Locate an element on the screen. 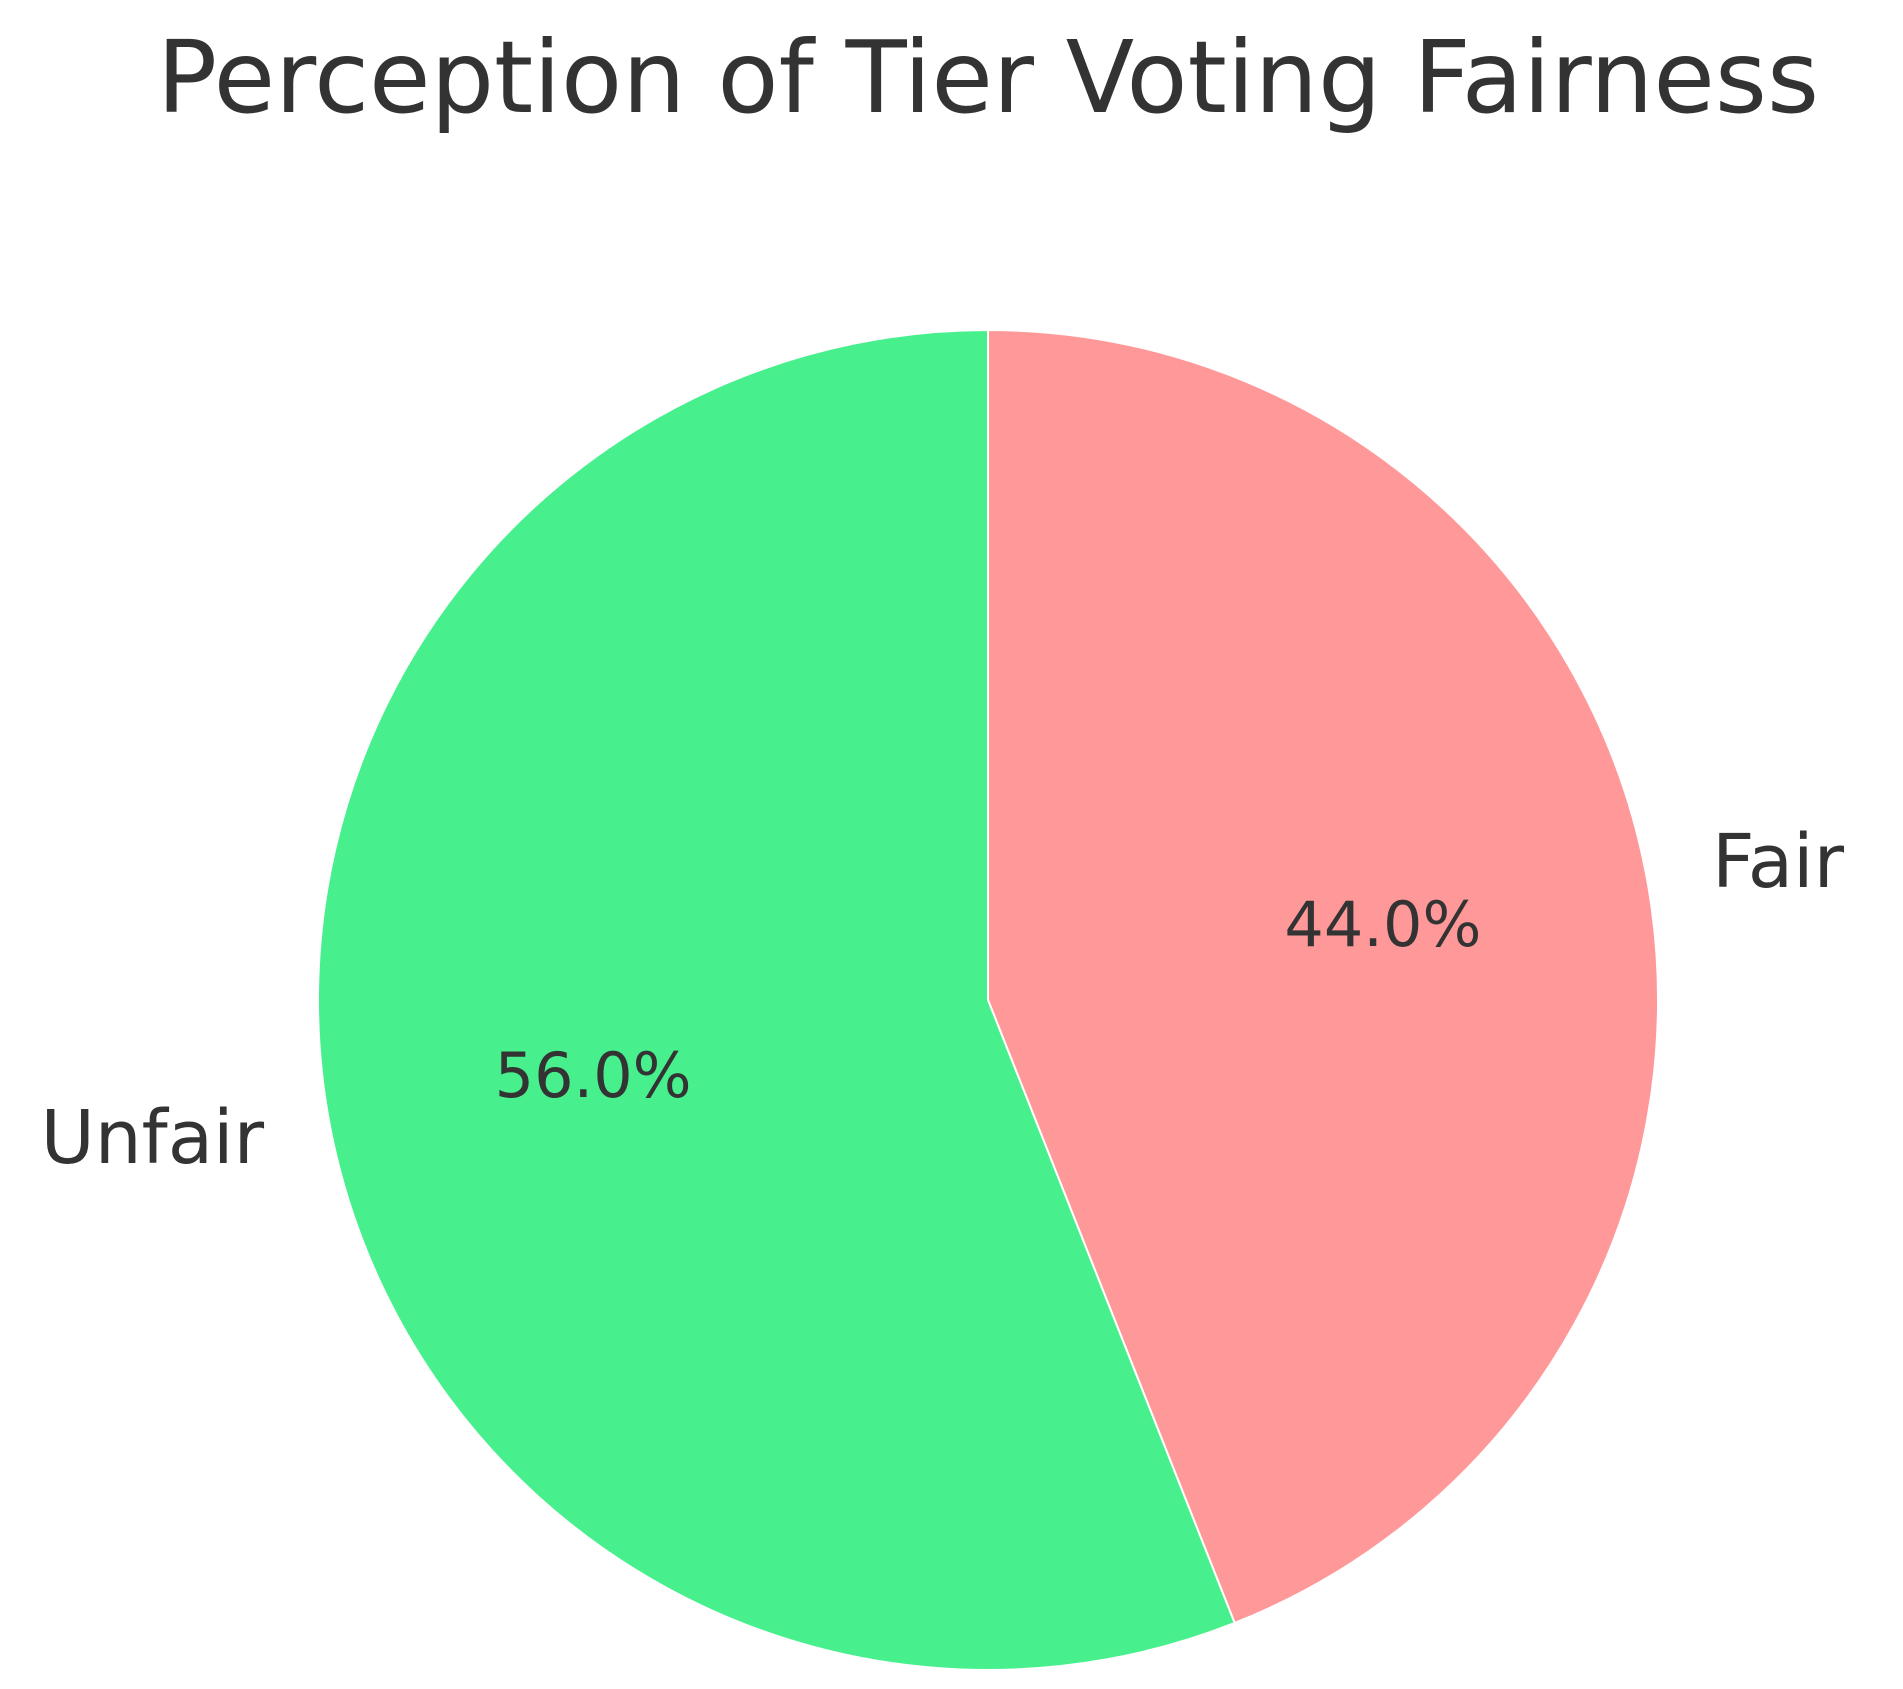 The image size is (1903, 1689). chart-title: Perception of Tier Voting Fairness is located at coordinates (988, 77).